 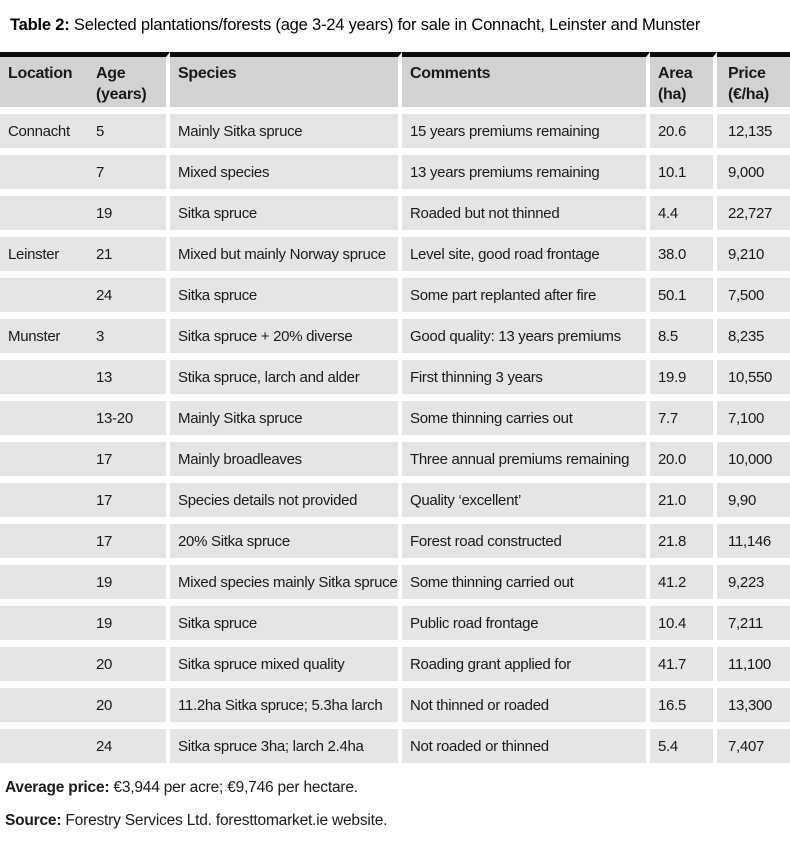 What do you see at coordinates (286, 79) in the screenshot?
I see `header-cell-species: Species` at bounding box center [286, 79].